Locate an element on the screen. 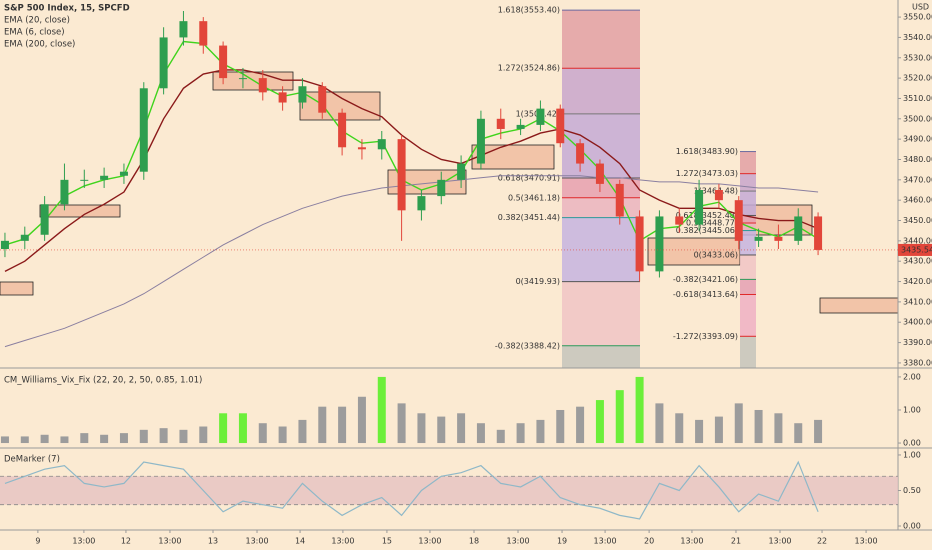 Image resolution: width=932 pixels, height=550 pixels. pane-title: DeMarker (7) is located at coordinates (32, 460).